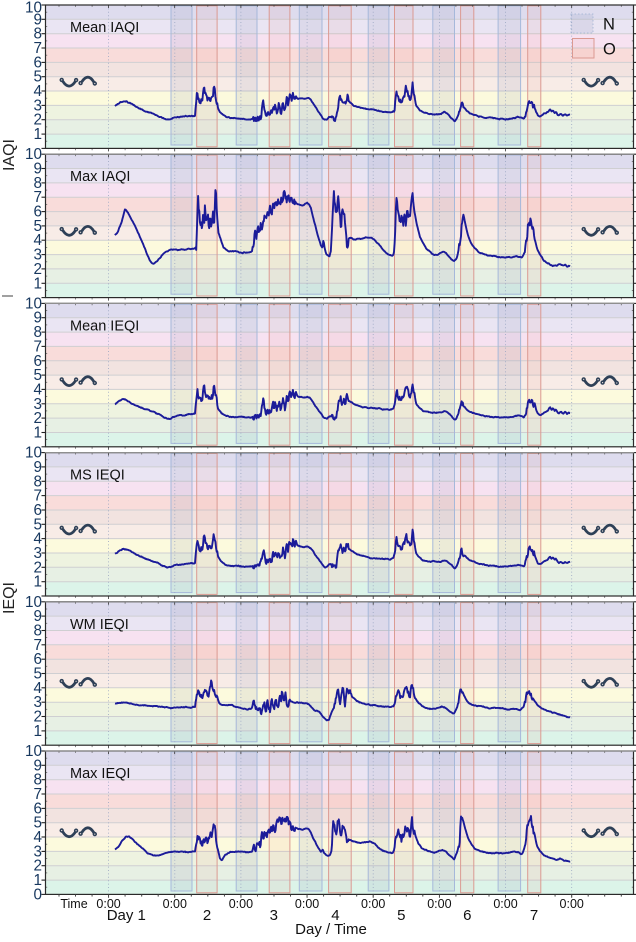 The image size is (636, 942). Describe the element at coordinates (73, 904) in the screenshot. I see `svg-text: Time` at that location.